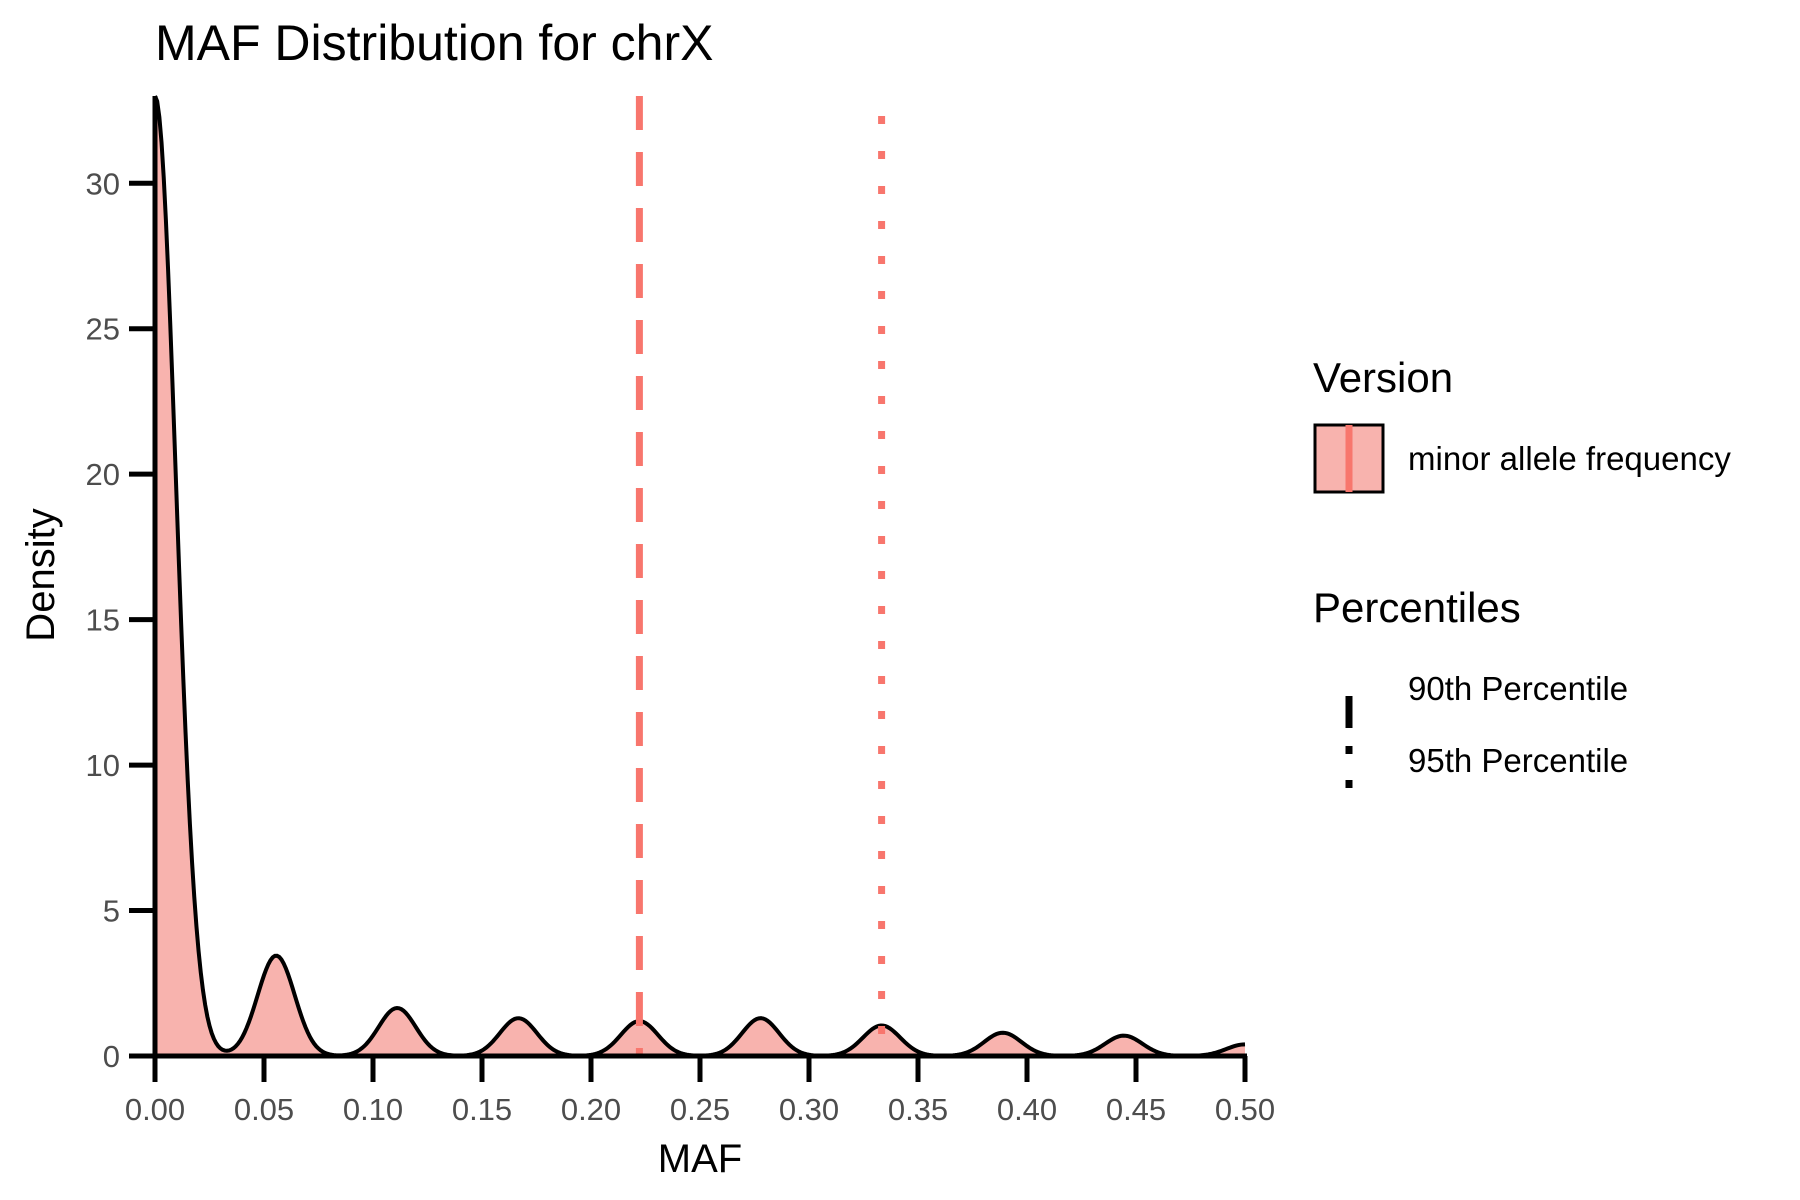 The height and width of the screenshot is (1200, 1800). What do you see at coordinates (103, 329) in the screenshot?
I see `y-tick-label: 25` at bounding box center [103, 329].